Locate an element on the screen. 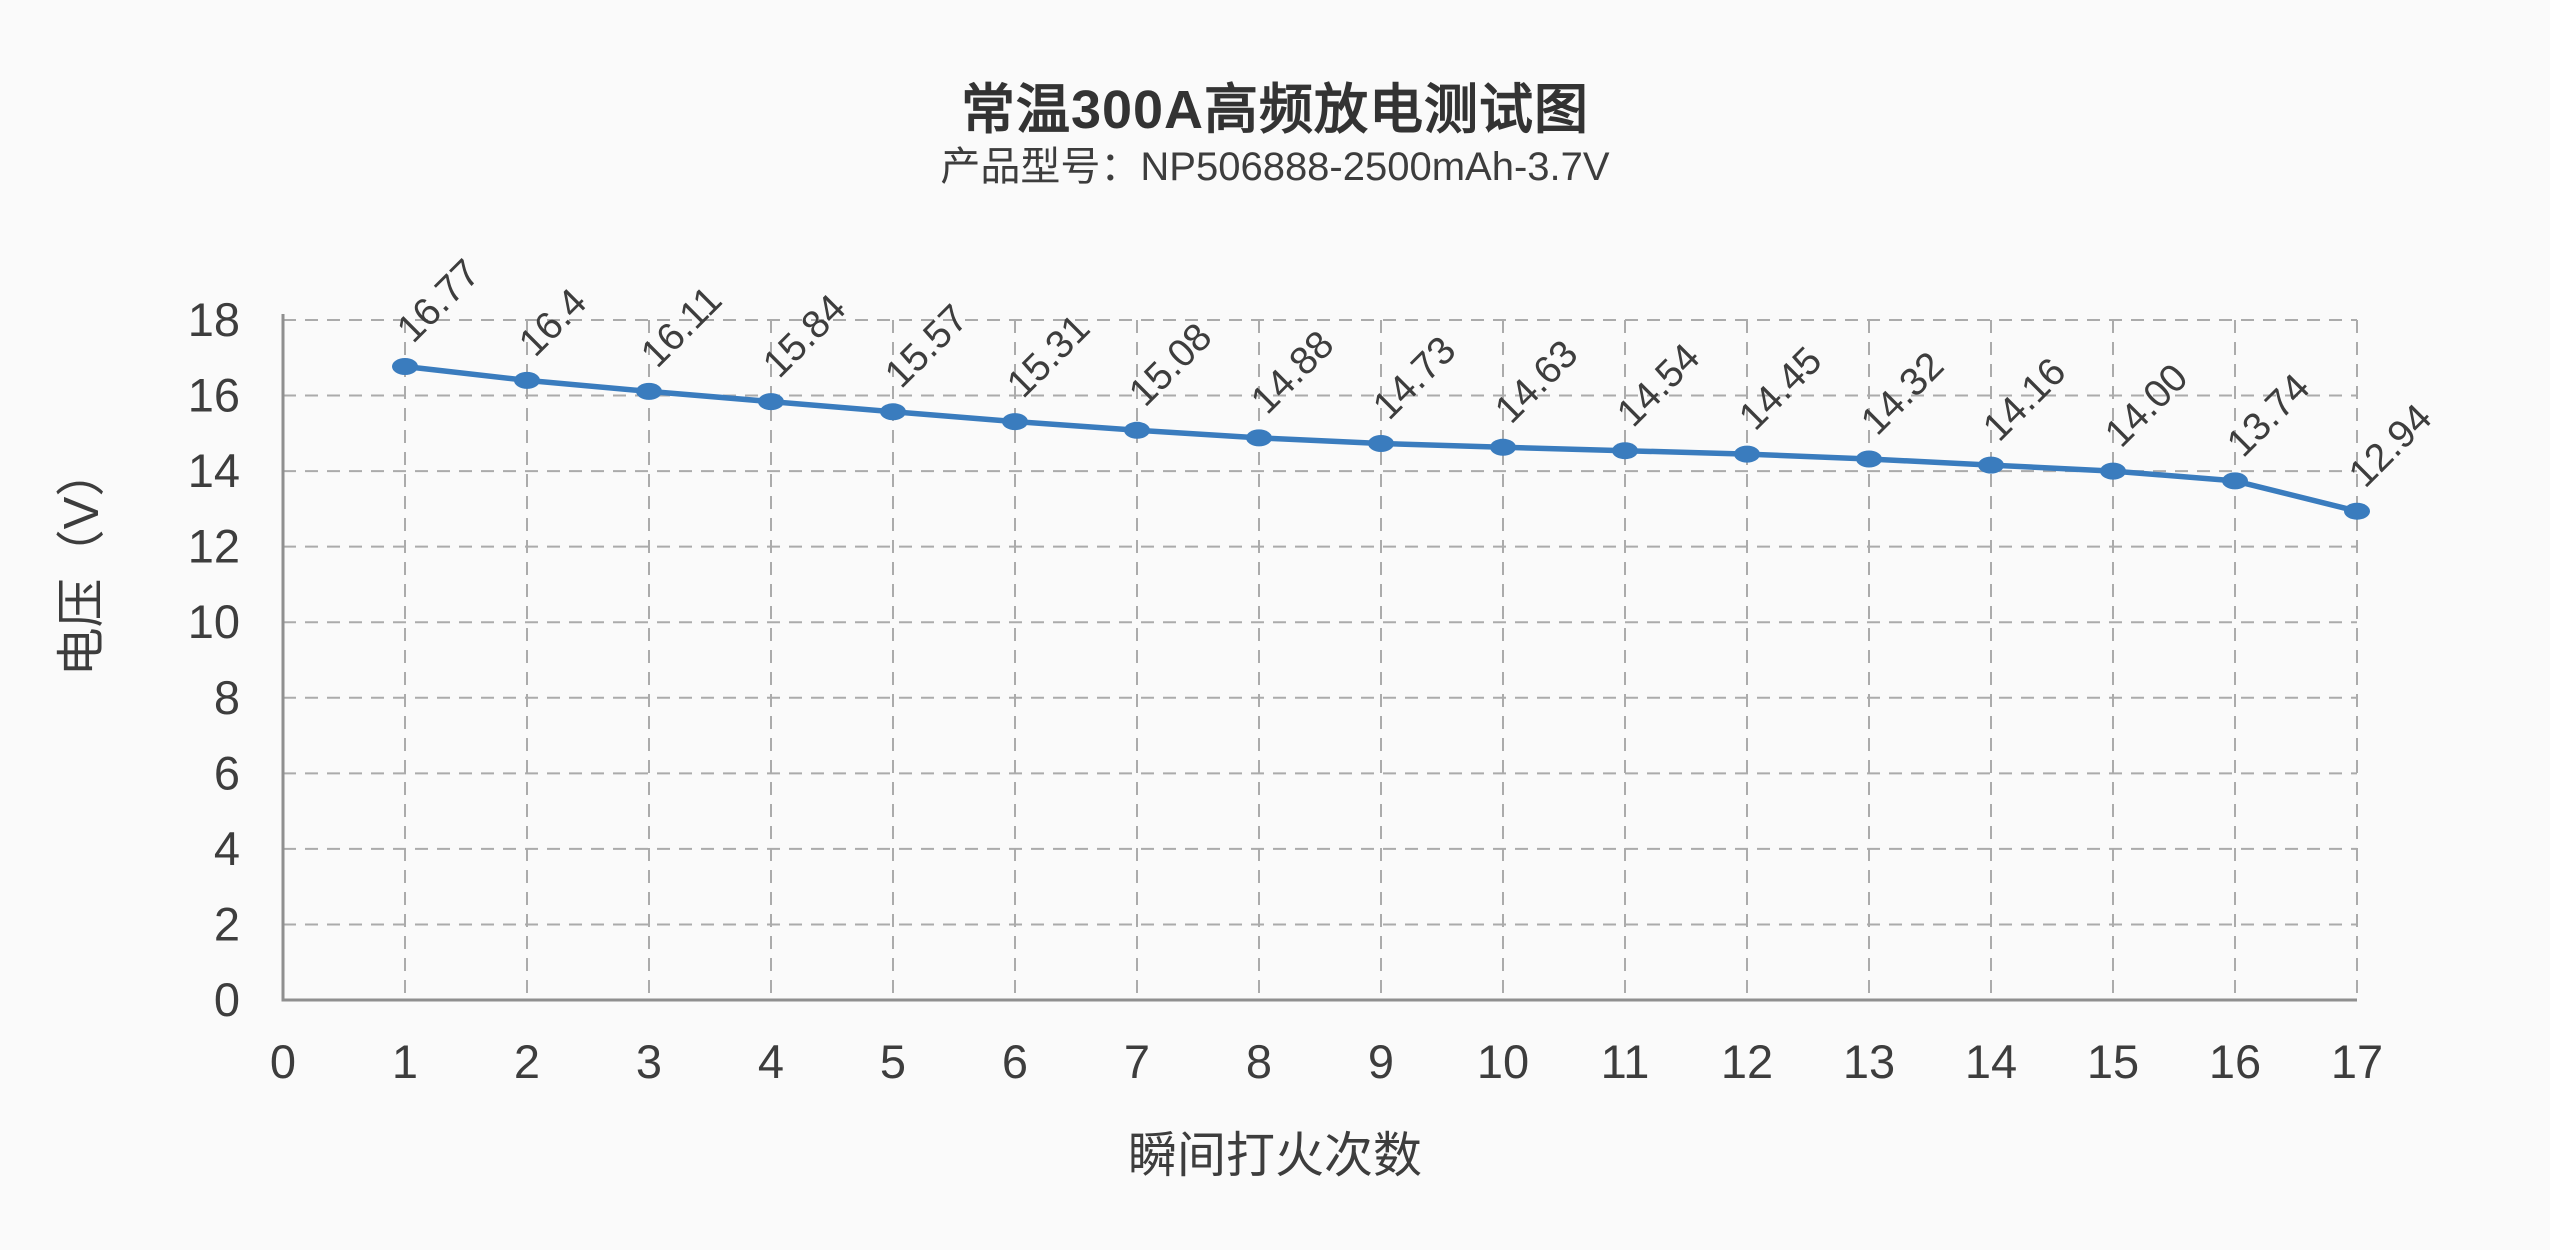 This screenshot has width=2550, height=1250. data-point-label: 14.73 is located at coordinates (1414, 377).